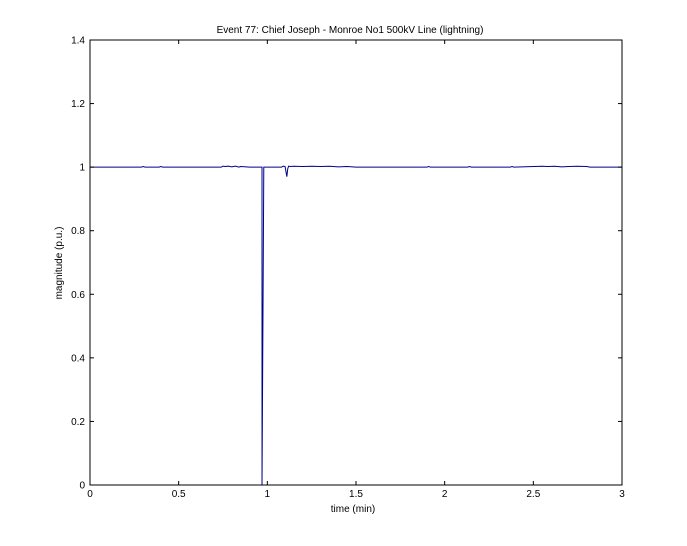 This screenshot has height=546, width=687. What do you see at coordinates (268, 494) in the screenshot?
I see `x-tick-label: 1` at bounding box center [268, 494].